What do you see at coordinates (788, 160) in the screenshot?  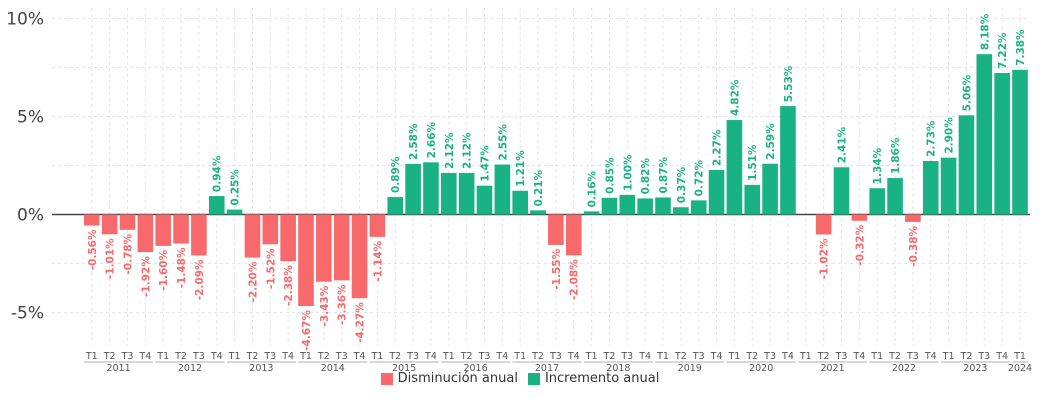 I see `bar-2020-T4` at bounding box center [788, 160].